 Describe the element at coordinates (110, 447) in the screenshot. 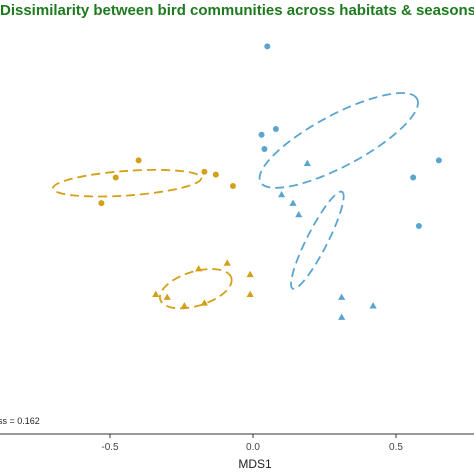

I see `x-tick-label-1: -0.5` at that location.